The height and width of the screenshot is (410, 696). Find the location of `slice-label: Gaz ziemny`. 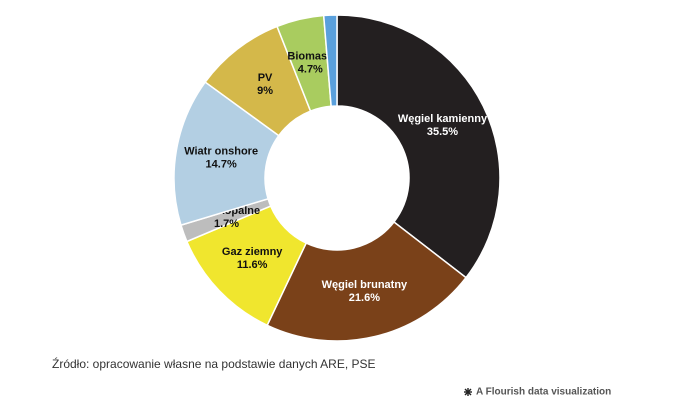

slice-label: Gaz ziemny is located at coordinates (252, 252).